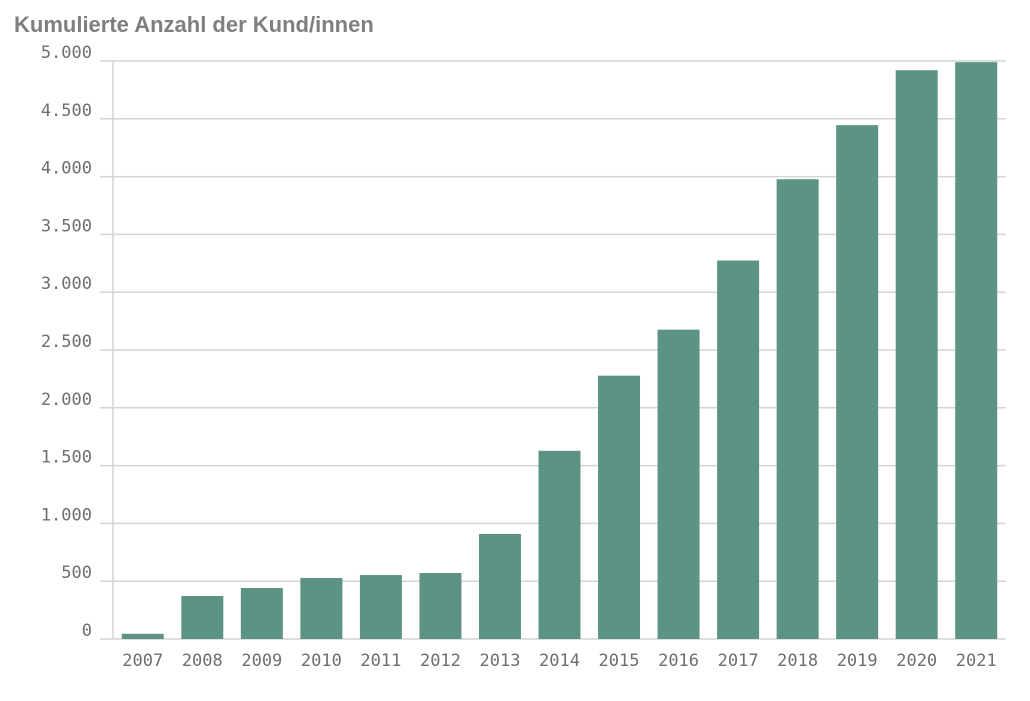 This screenshot has height=701, width=1030. What do you see at coordinates (202, 661) in the screenshot?
I see `x-tick-label: 2008` at bounding box center [202, 661].